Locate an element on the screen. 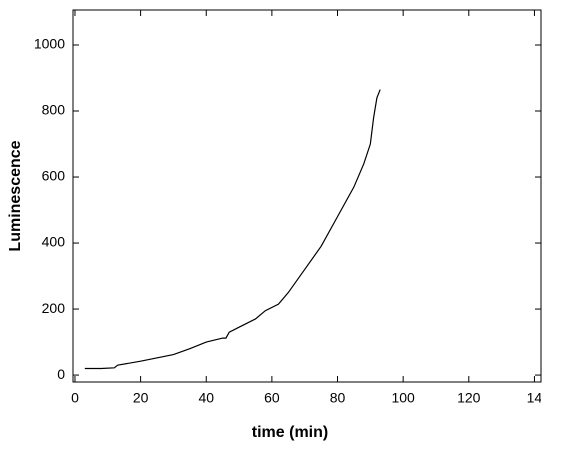  x-tick-label: 0 is located at coordinates (75, 398).